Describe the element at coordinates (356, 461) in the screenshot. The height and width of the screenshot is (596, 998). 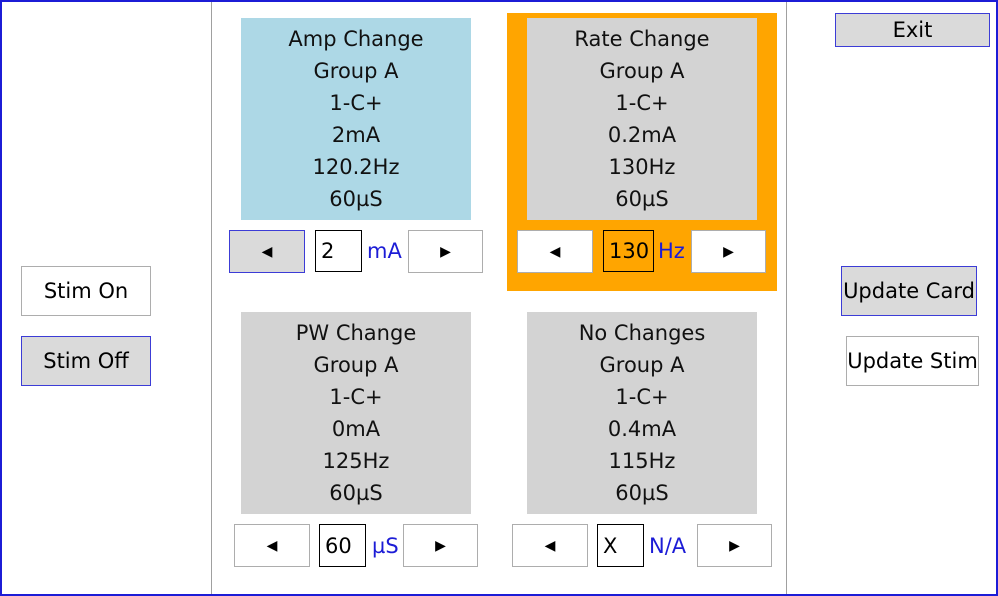
I see `card-rate: 125Hz` at that location.